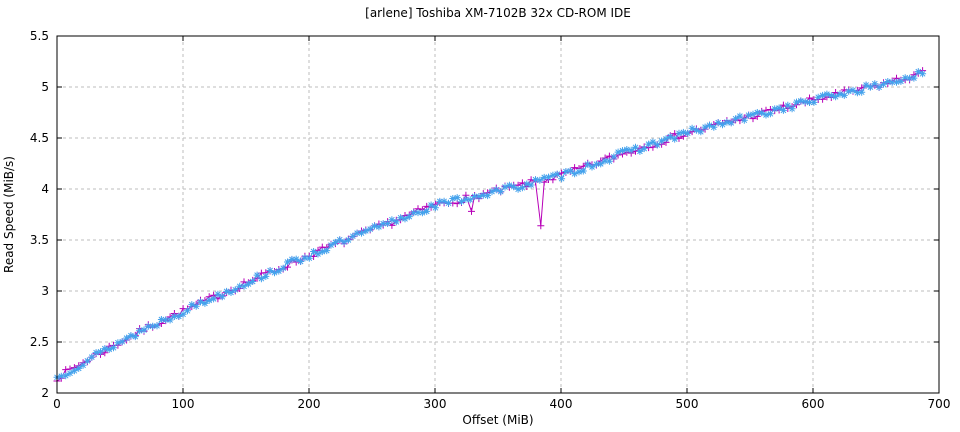 This screenshot has width=960, height=432. Describe the element at coordinates (687, 404) in the screenshot. I see `x-tick-label: 500` at that location.